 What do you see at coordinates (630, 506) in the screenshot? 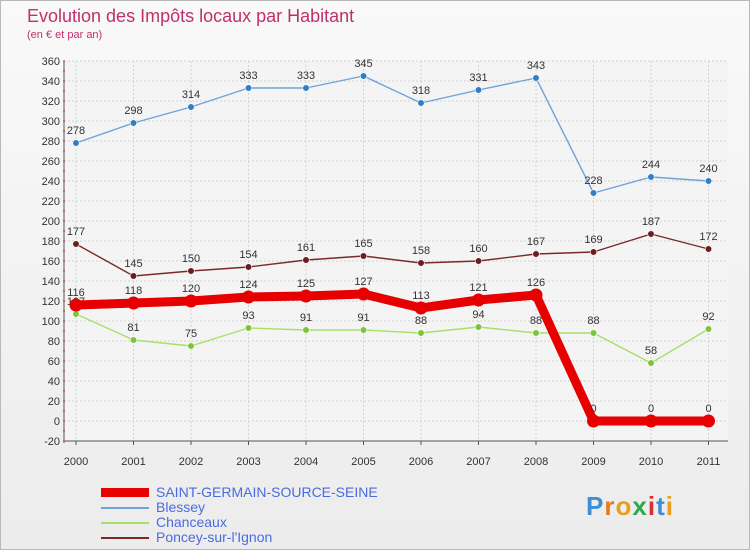
I see `proxiti-logo: Proxiti` at bounding box center [630, 506].